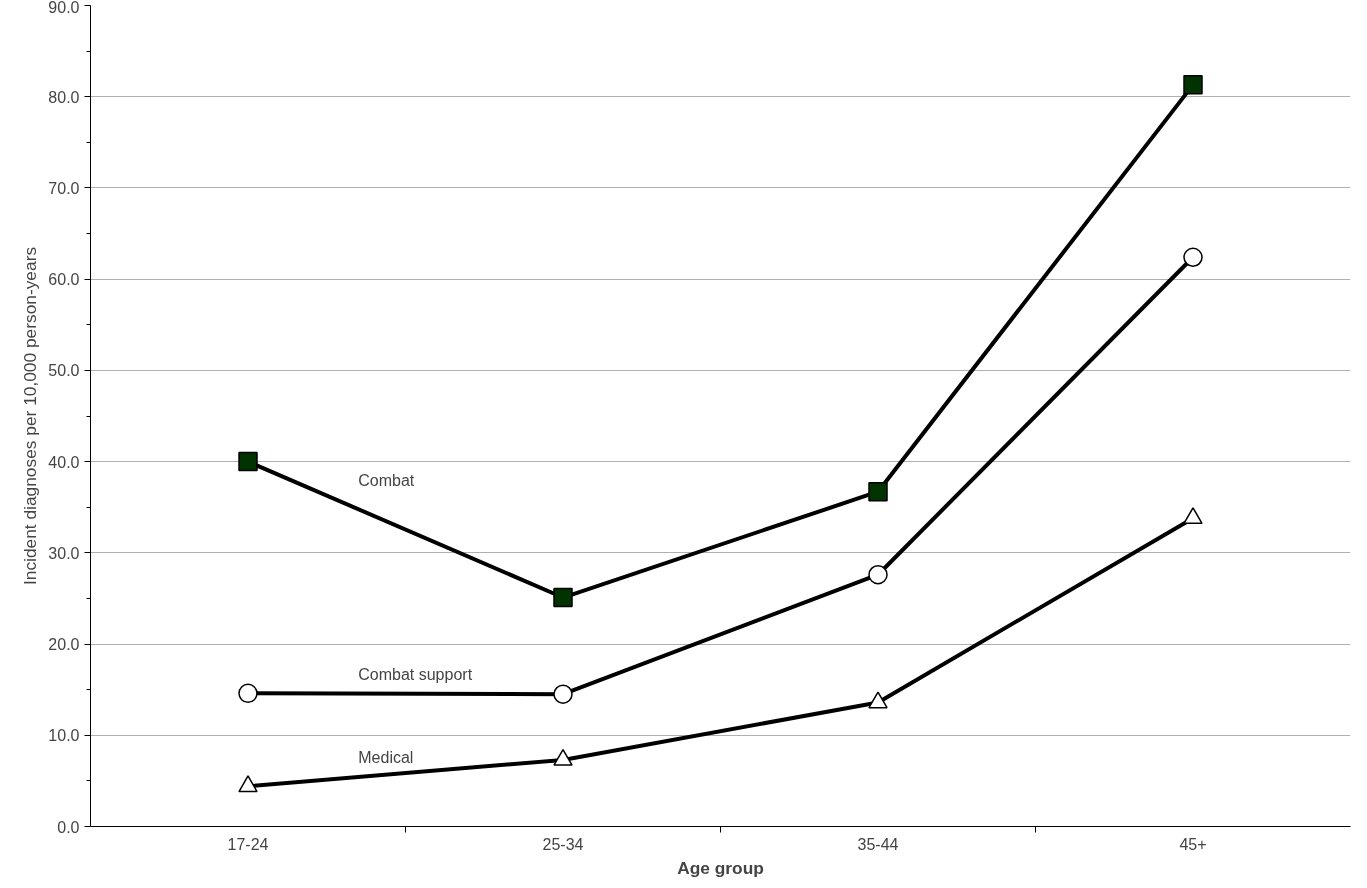  What do you see at coordinates (68, 827) in the screenshot?
I see `y-tick-label: 0.0` at bounding box center [68, 827].